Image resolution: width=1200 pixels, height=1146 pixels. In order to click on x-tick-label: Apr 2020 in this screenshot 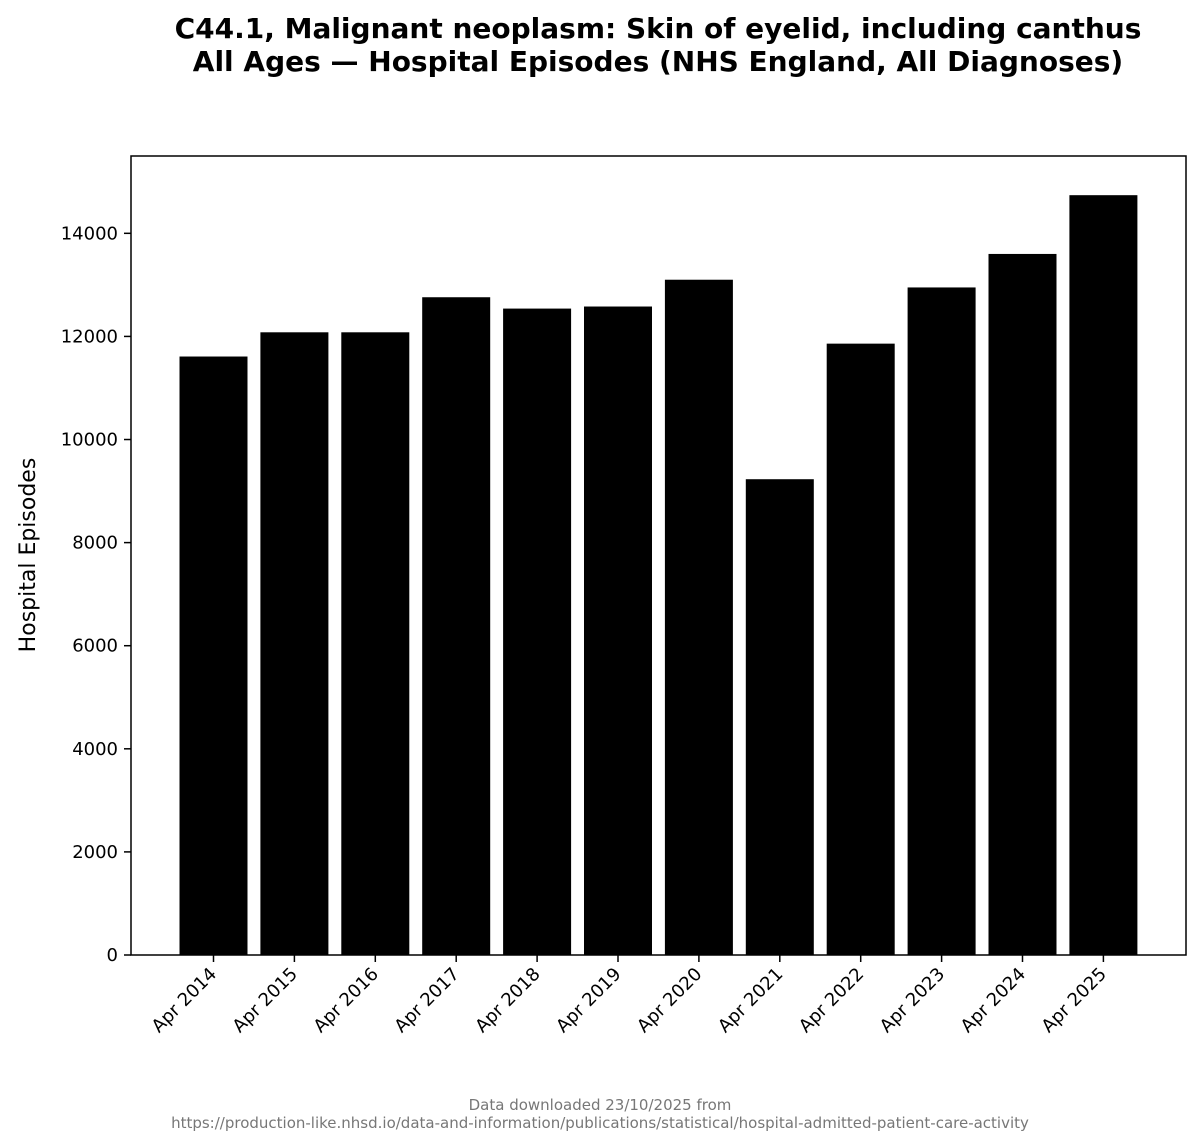, I will do `click(669, 1000)`.